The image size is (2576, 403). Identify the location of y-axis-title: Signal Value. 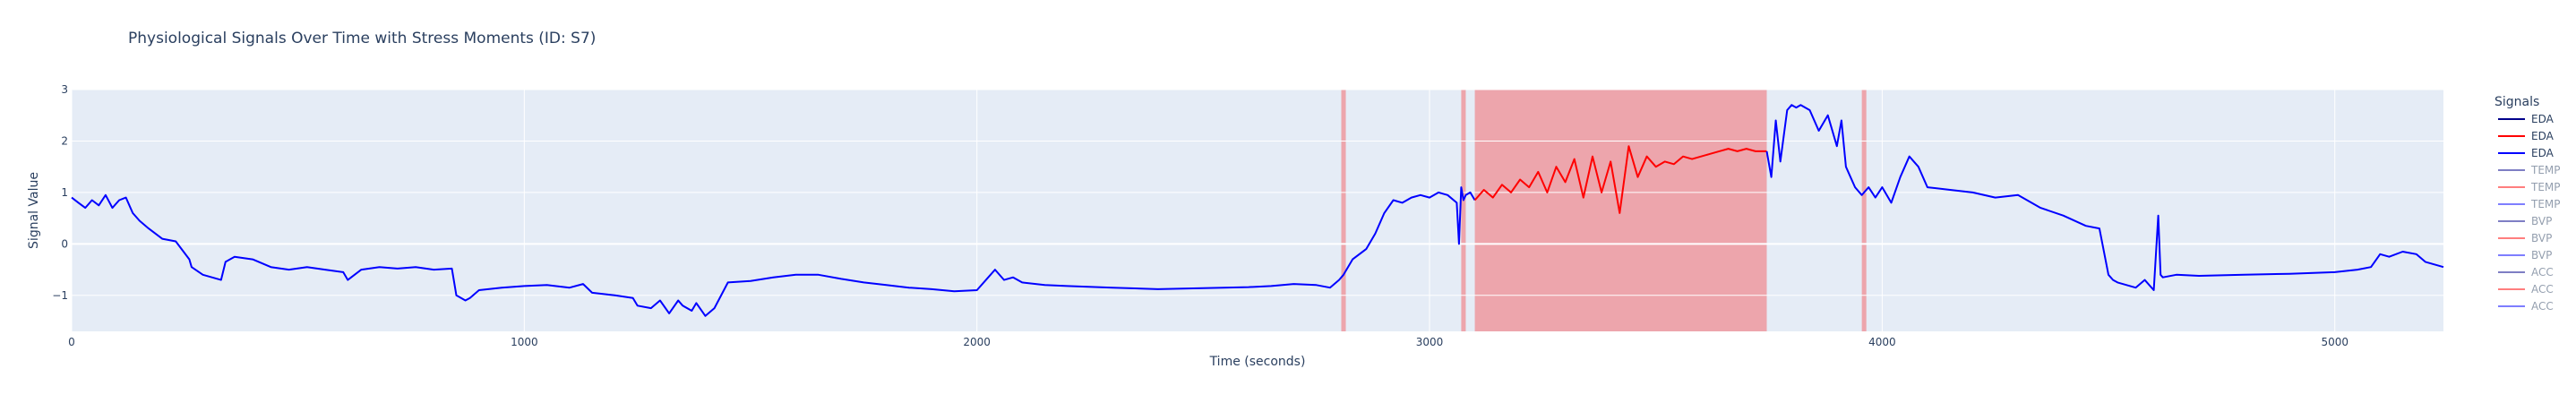
(34, 211).